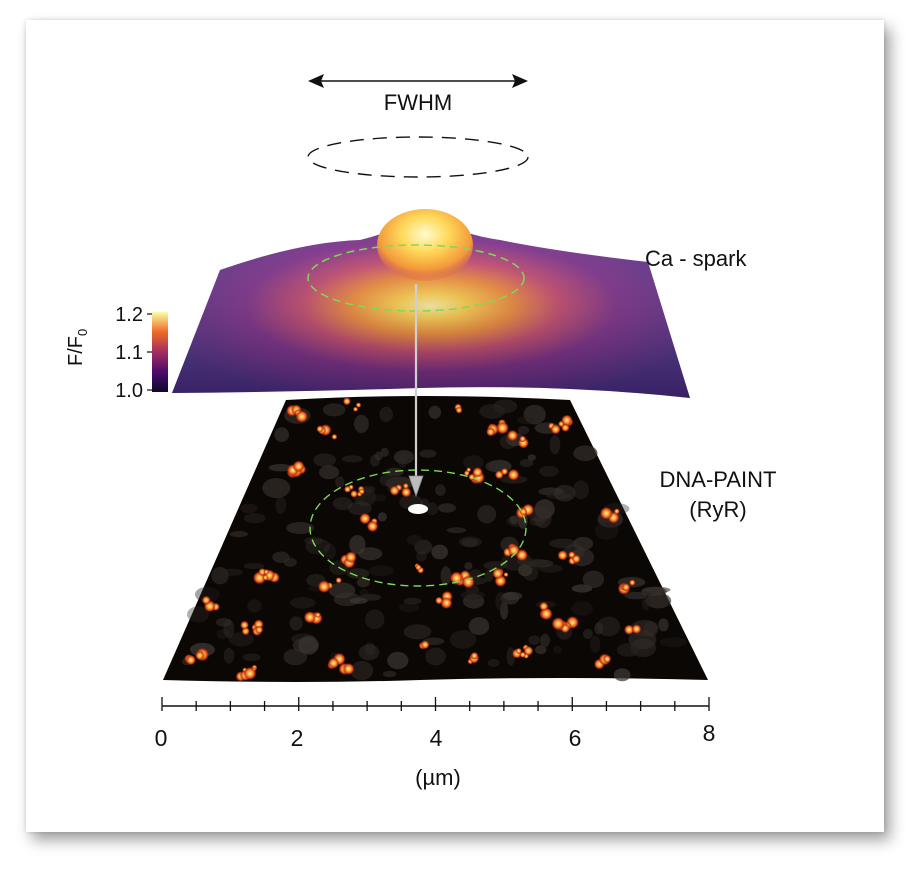  I want to click on x-tick-0: 0, so click(161, 738).